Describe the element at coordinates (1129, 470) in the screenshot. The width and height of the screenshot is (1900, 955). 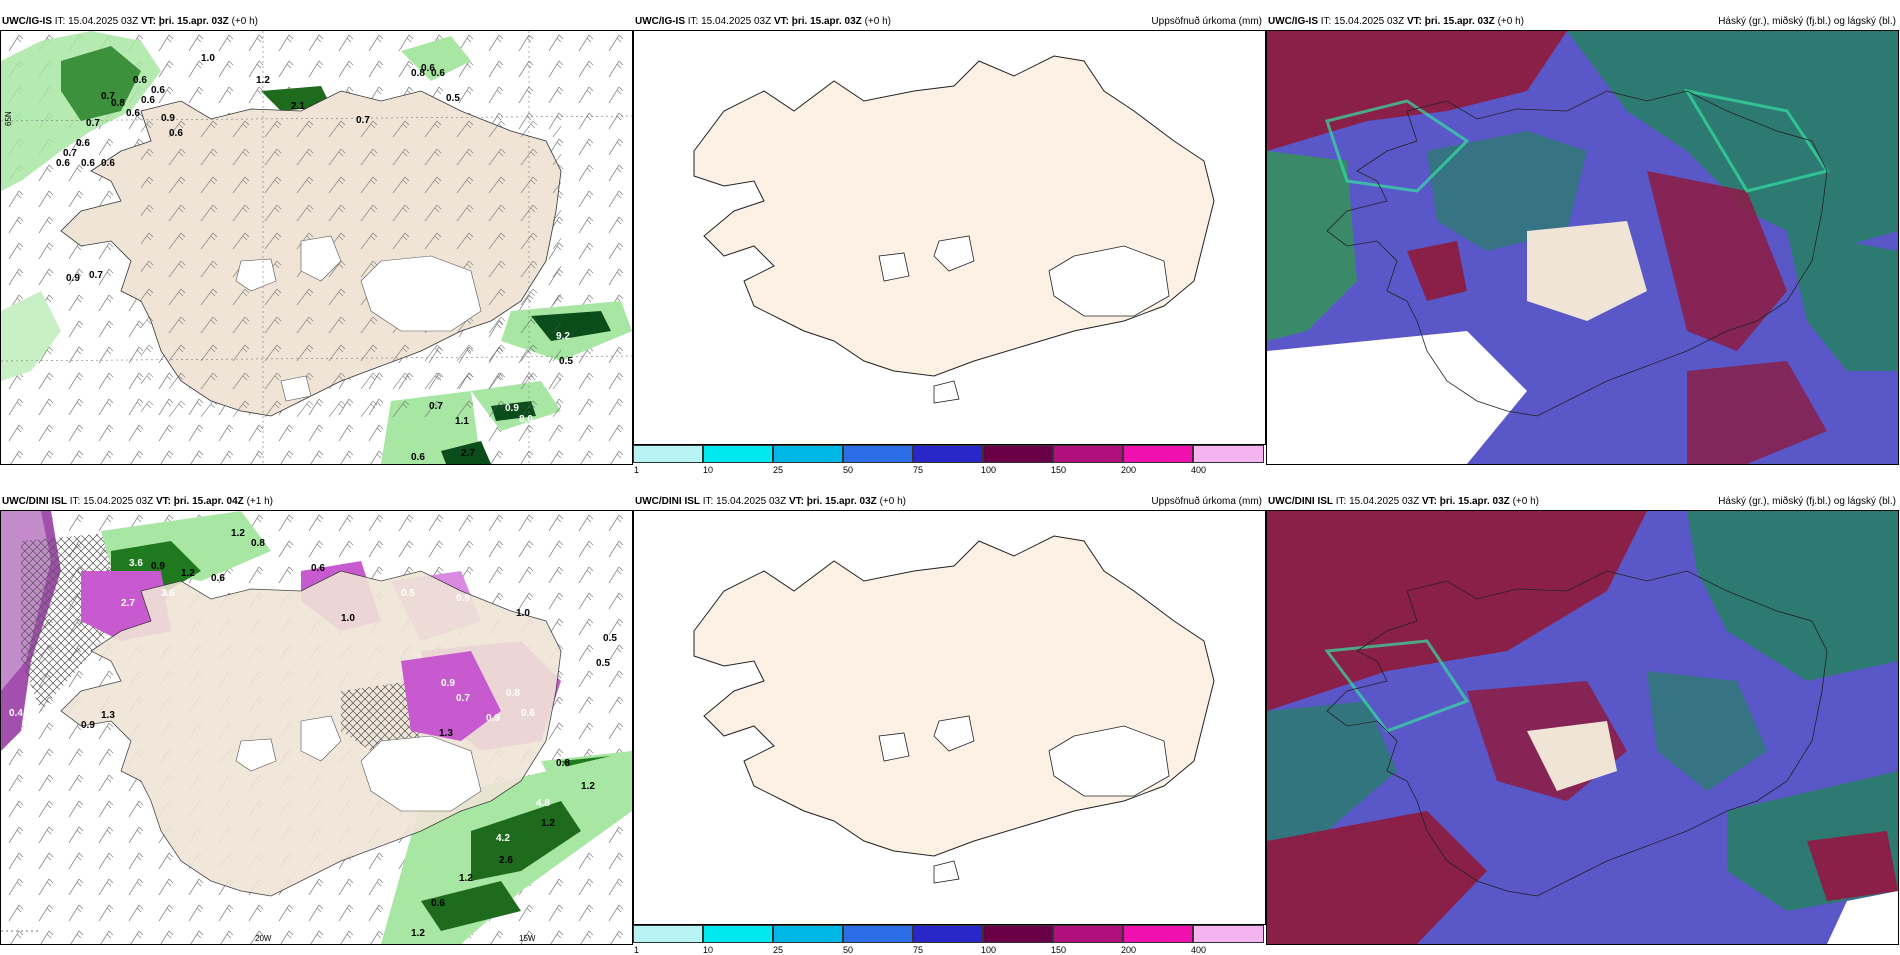
I see `legend-tick: 200` at that location.